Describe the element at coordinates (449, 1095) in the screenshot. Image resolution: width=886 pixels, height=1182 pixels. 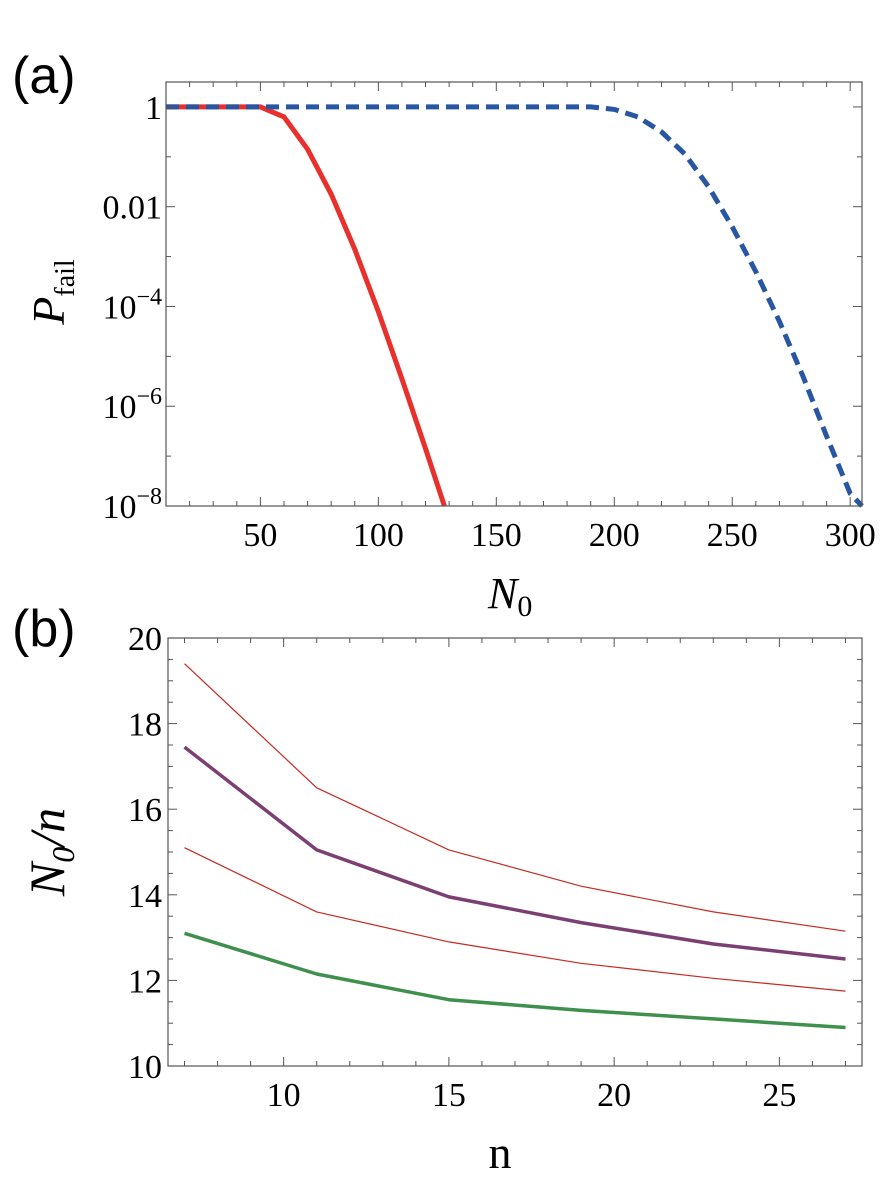
I see `panel-b-xtick-label: 15` at that location.